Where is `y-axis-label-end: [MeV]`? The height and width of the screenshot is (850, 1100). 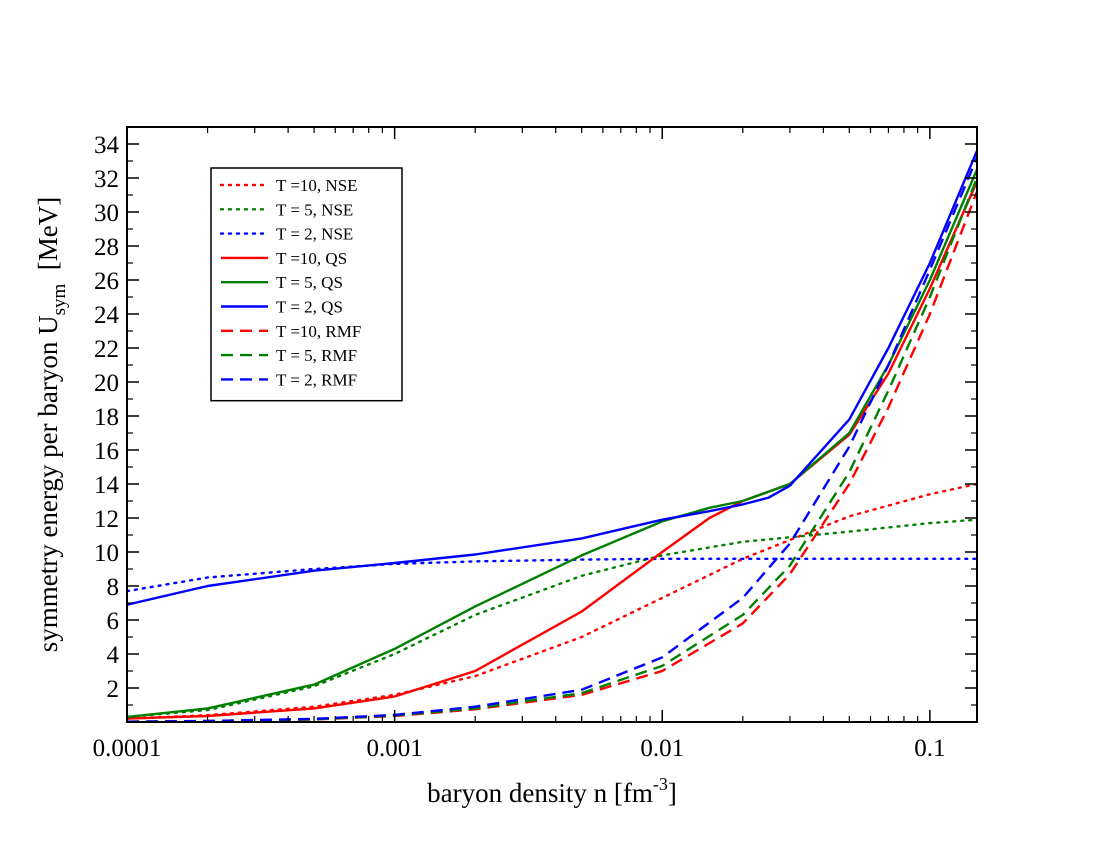 y-axis-label-end: [MeV] is located at coordinates (48, 240).